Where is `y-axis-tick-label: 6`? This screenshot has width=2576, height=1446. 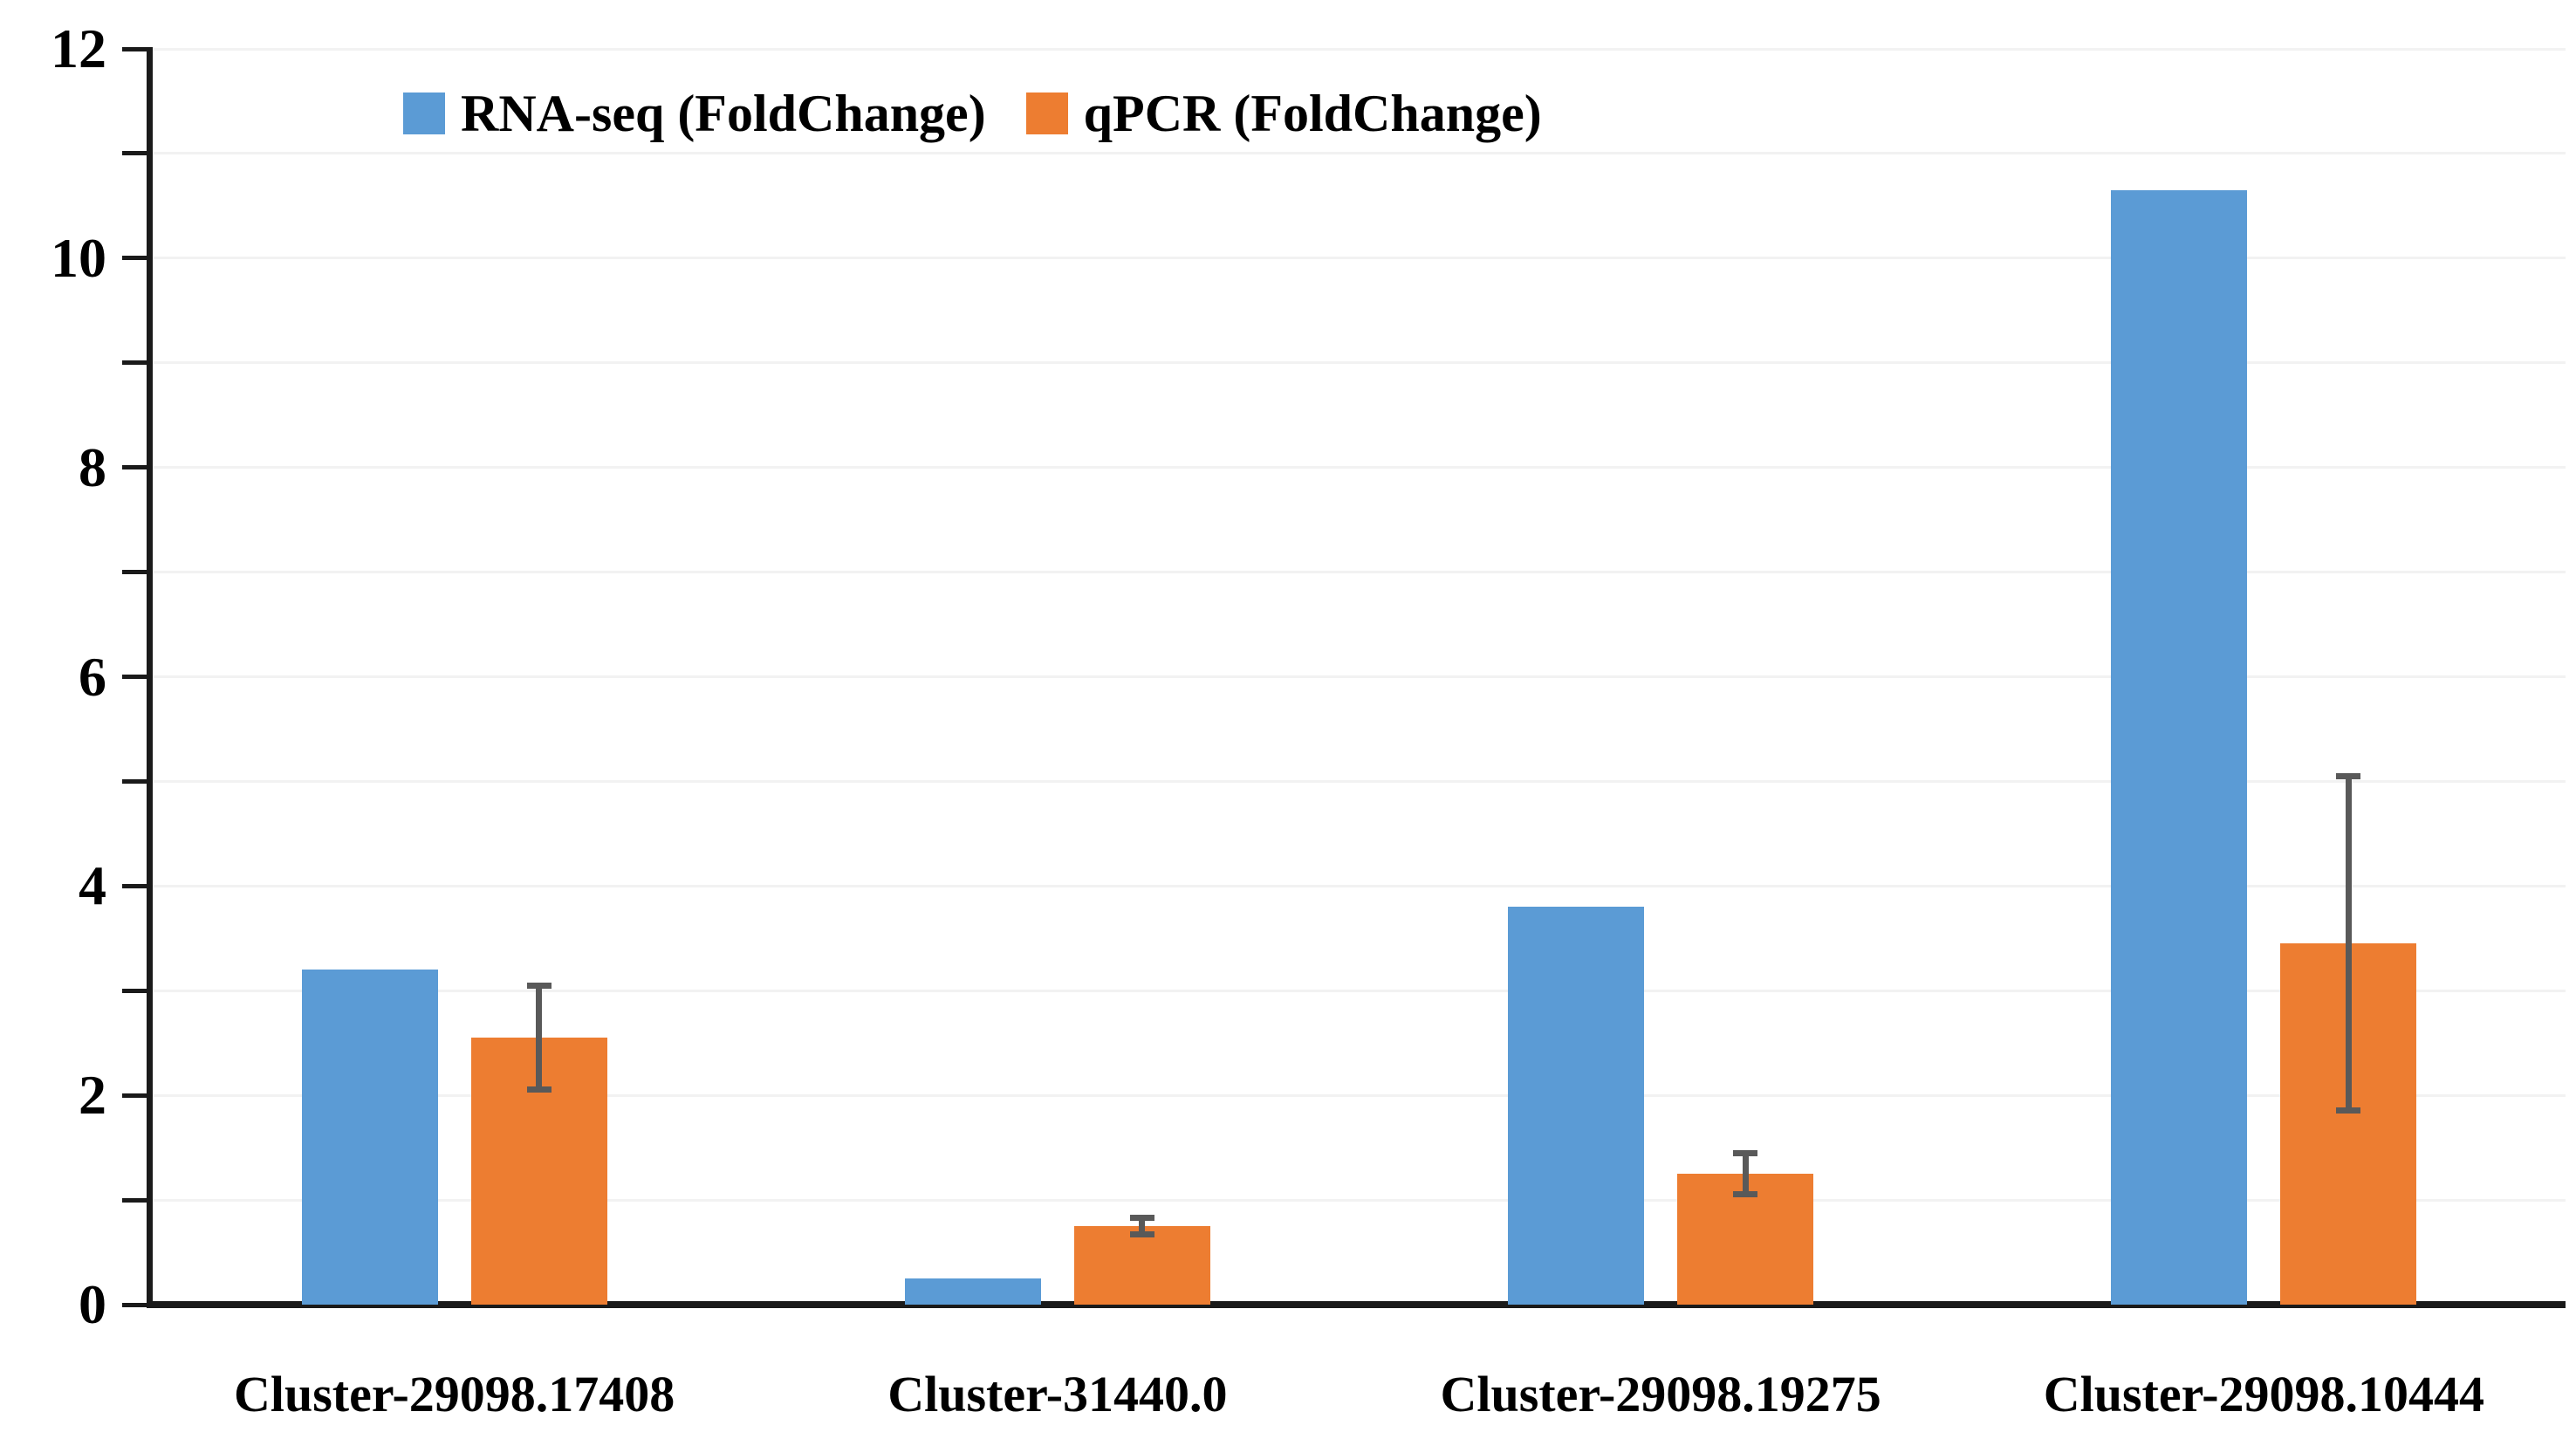
y-axis-tick-label: 6 is located at coordinates (92, 676).